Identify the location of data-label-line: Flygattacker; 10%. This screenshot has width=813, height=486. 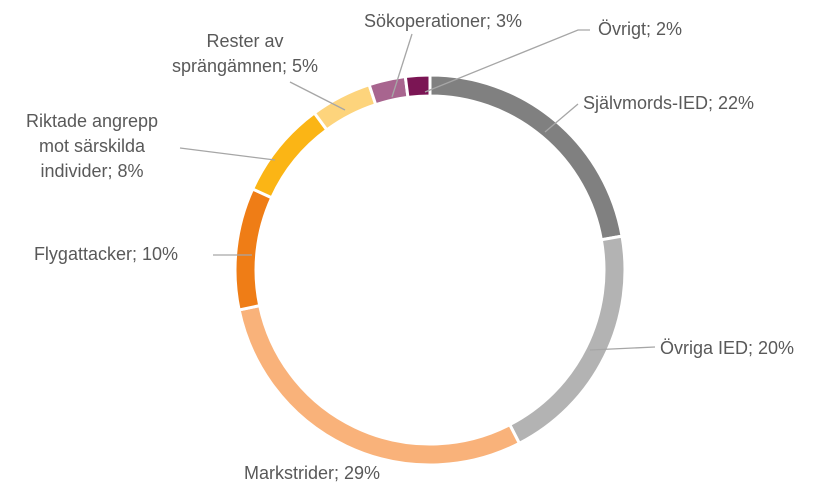
(106, 254).